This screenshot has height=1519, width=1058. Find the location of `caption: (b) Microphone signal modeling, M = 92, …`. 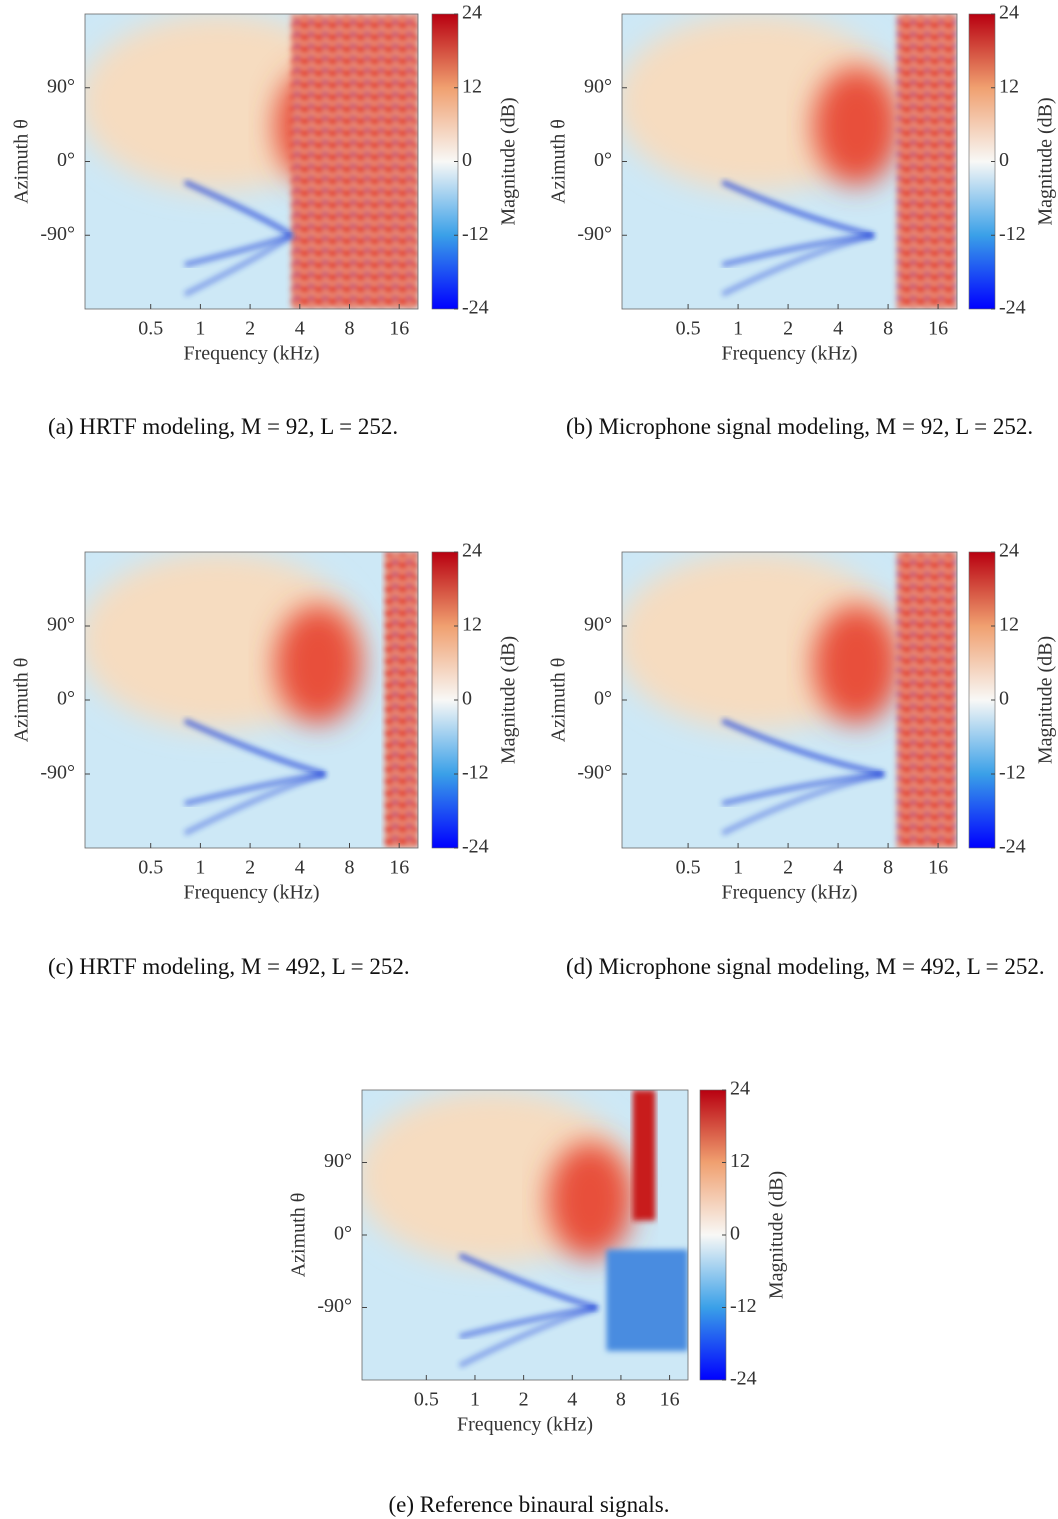

caption: (b) Microphone signal modeling, M = 92, … is located at coordinates (800, 426).